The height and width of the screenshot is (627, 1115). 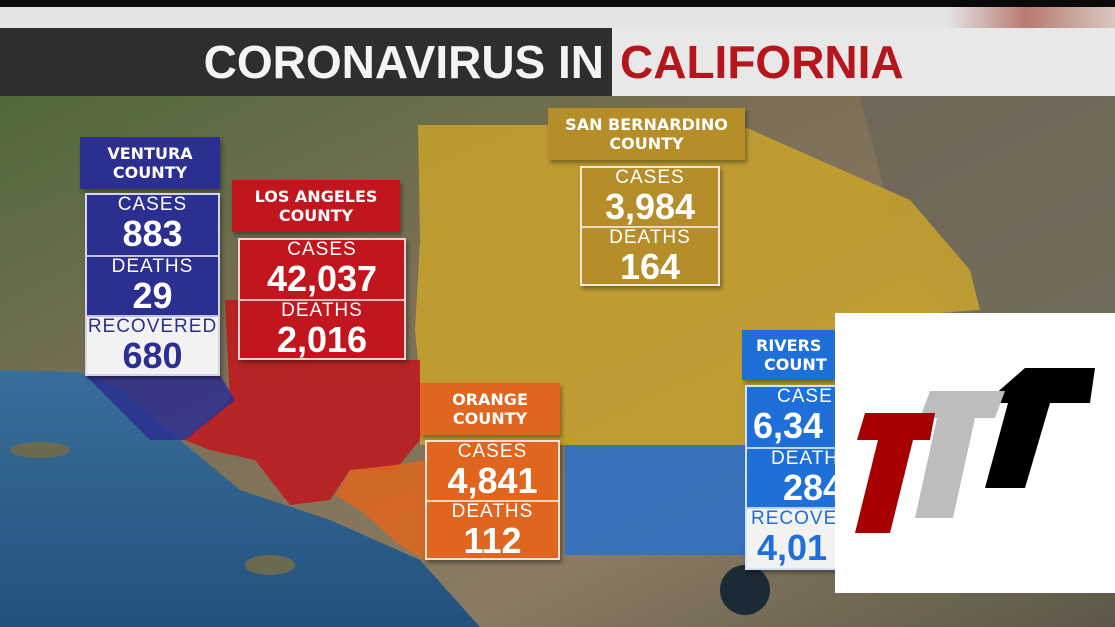 I want to click on cases-value: 4,841, so click(x=492, y=480).